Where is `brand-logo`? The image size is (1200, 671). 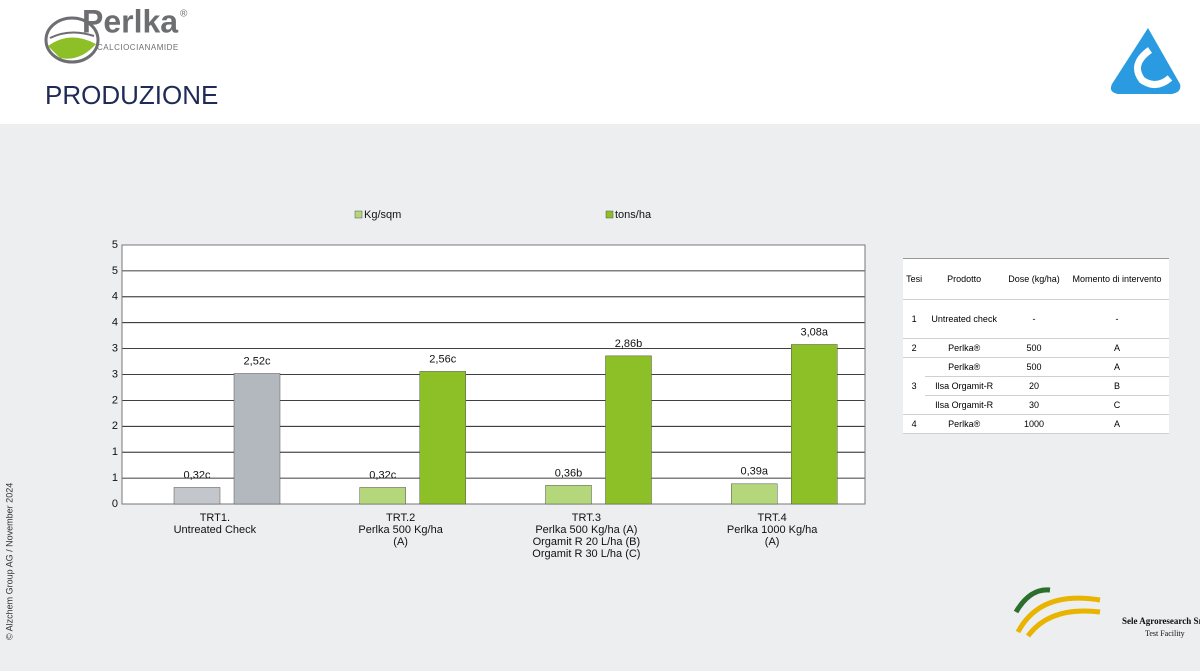 brand-logo is located at coordinates (72, 40).